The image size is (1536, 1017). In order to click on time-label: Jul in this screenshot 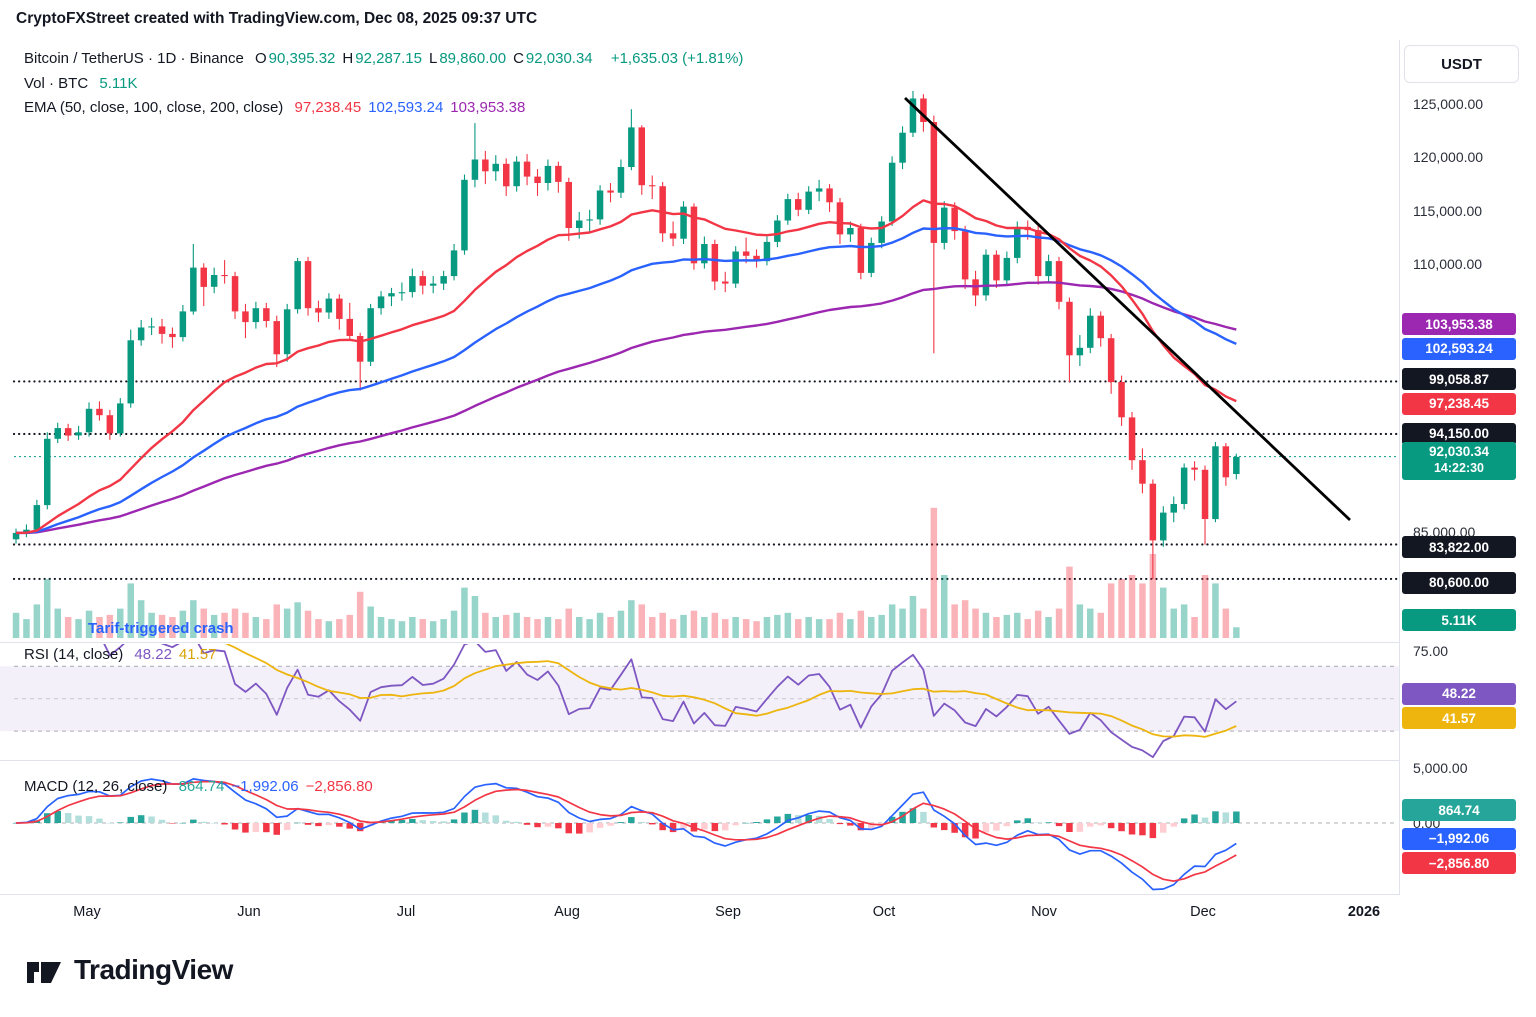, I will do `click(406, 912)`.